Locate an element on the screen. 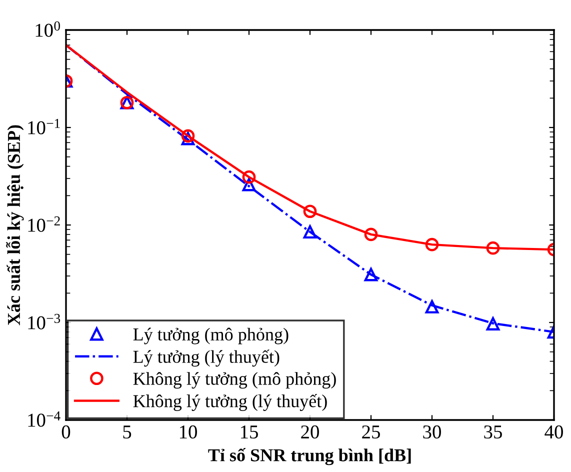  x-tick-label: 30 is located at coordinates (432, 432).